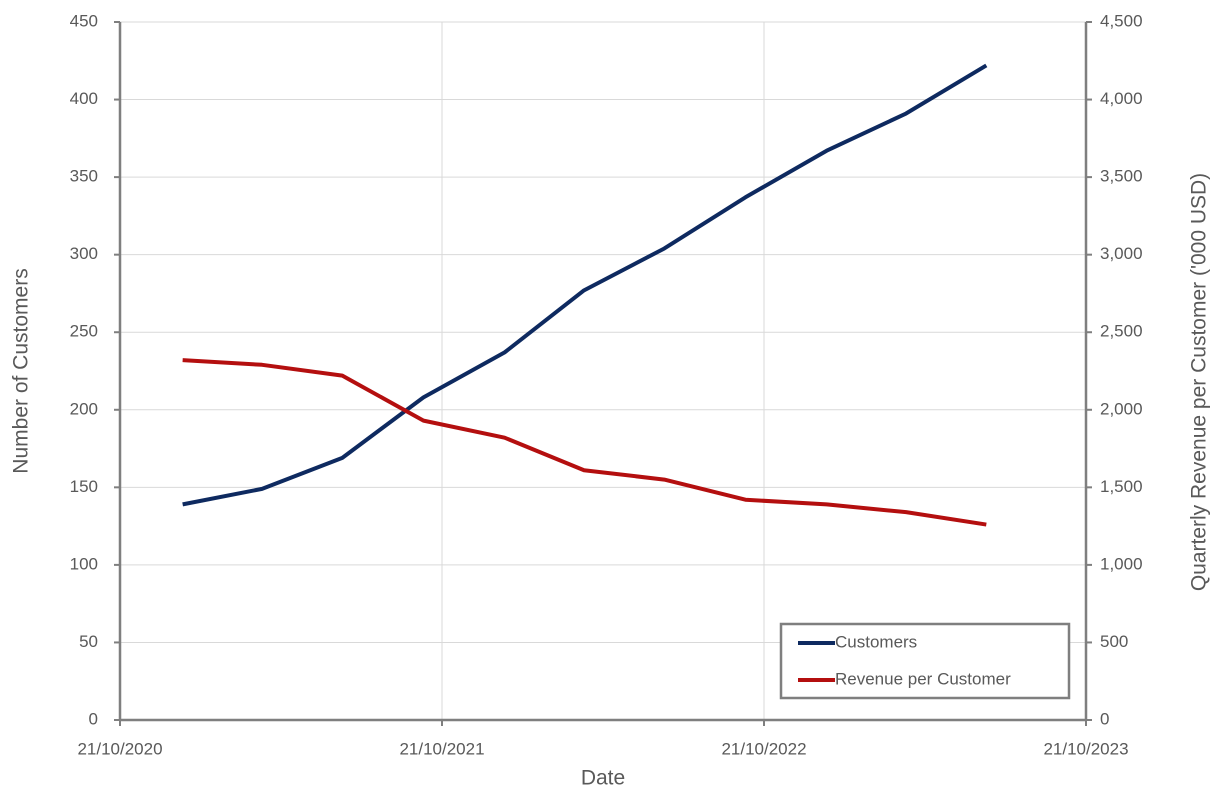 The width and height of the screenshot is (1221, 803). Describe the element at coordinates (1121, 98) in the screenshot. I see `y2-tick-label: 4,000` at that location.